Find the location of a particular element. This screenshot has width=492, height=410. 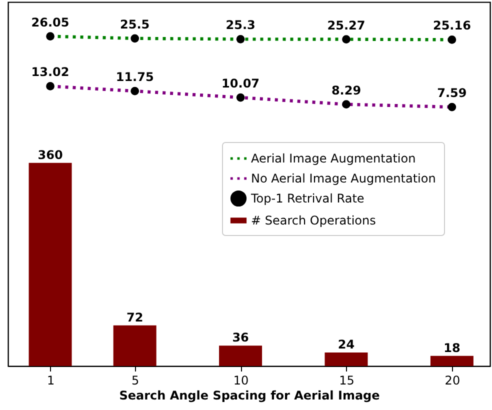

data-label: 72 is located at coordinates (135, 317).